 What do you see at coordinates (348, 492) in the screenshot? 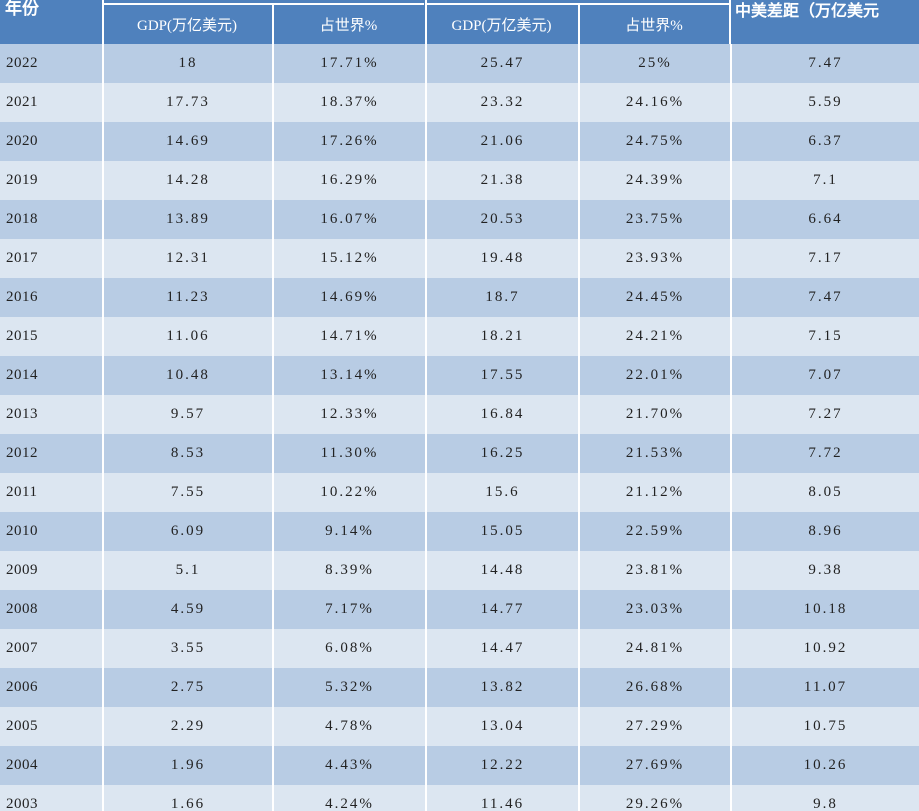
I see `value-cell: 10.22%` at bounding box center [348, 492].